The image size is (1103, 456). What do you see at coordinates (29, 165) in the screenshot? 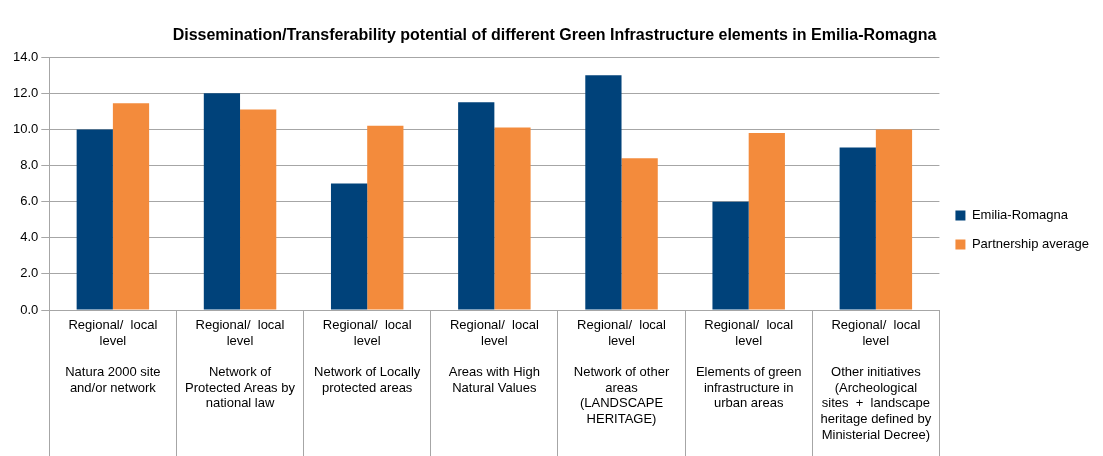
I see `y-tick-label: 8.0` at bounding box center [29, 165].